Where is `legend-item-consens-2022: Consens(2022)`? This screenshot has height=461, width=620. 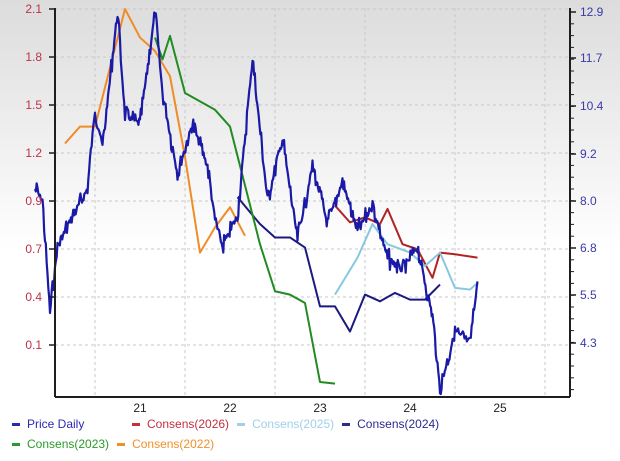 legend-item-consens-2022: Consens(2022) is located at coordinates (164, 444).